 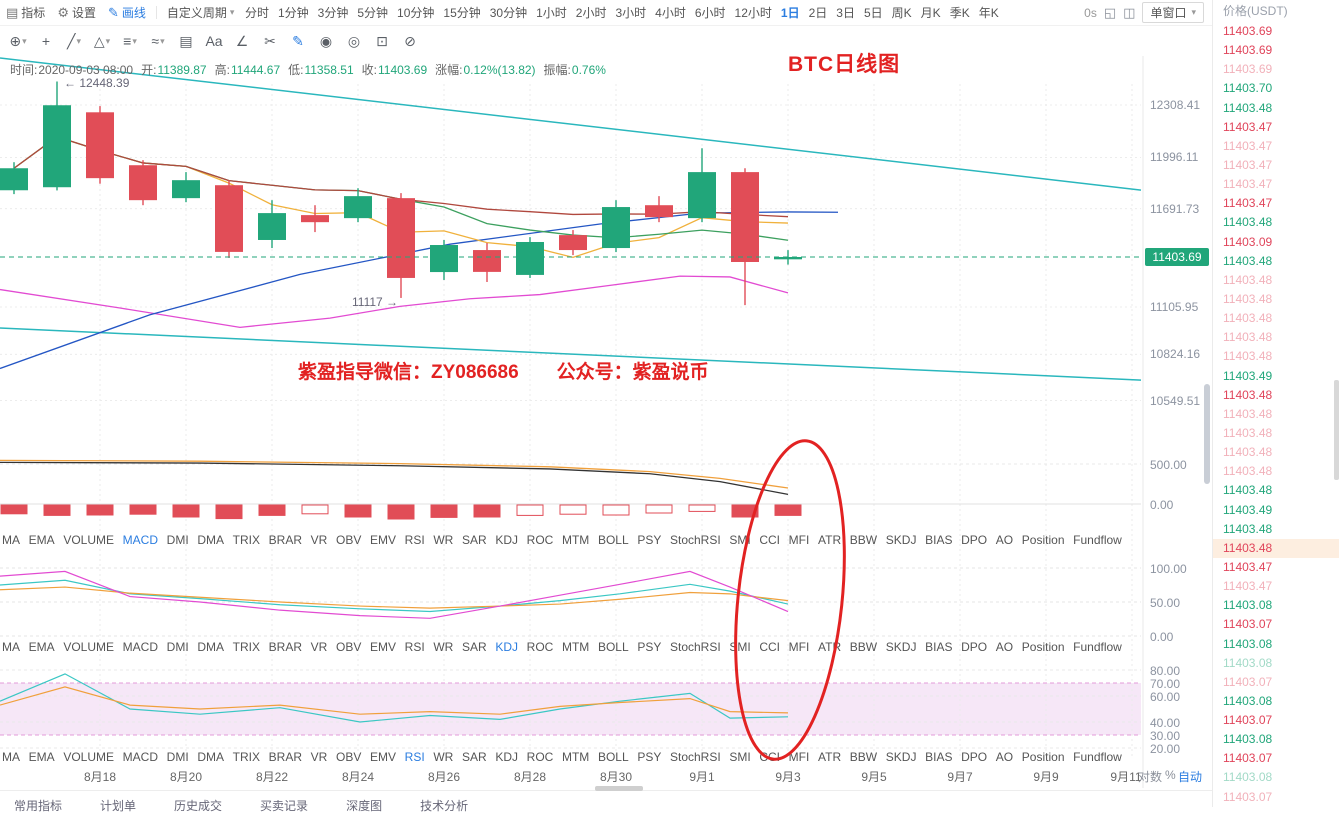 What do you see at coordinates (1190, 777) in the screenshot?
I see `scale-button-自动: 自动` at bounding box center [1190, 777].